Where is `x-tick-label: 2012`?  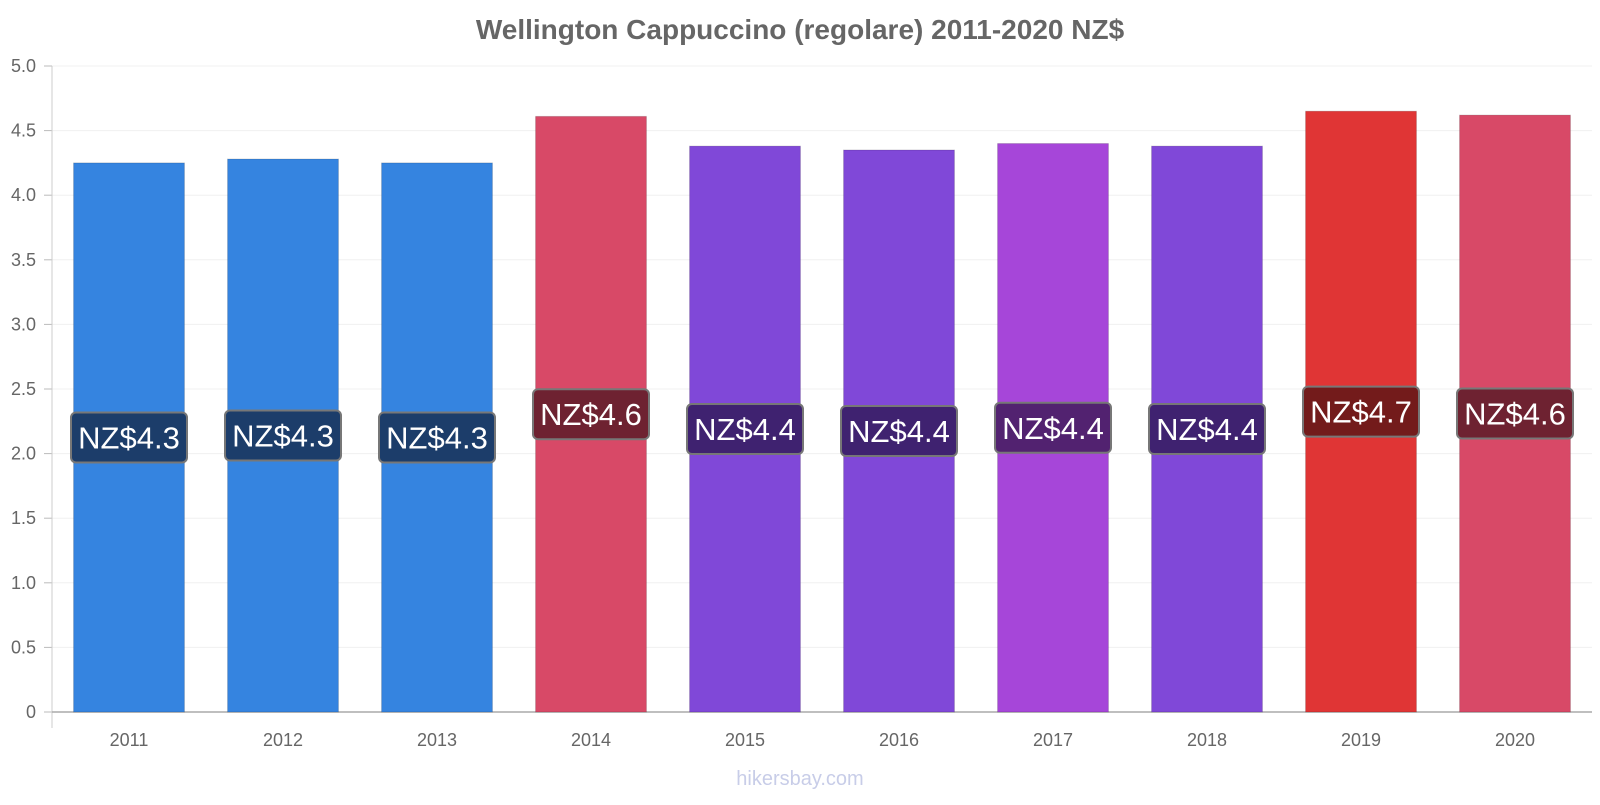 x-tick-label: 2012 is located at coordinates (283, 740).